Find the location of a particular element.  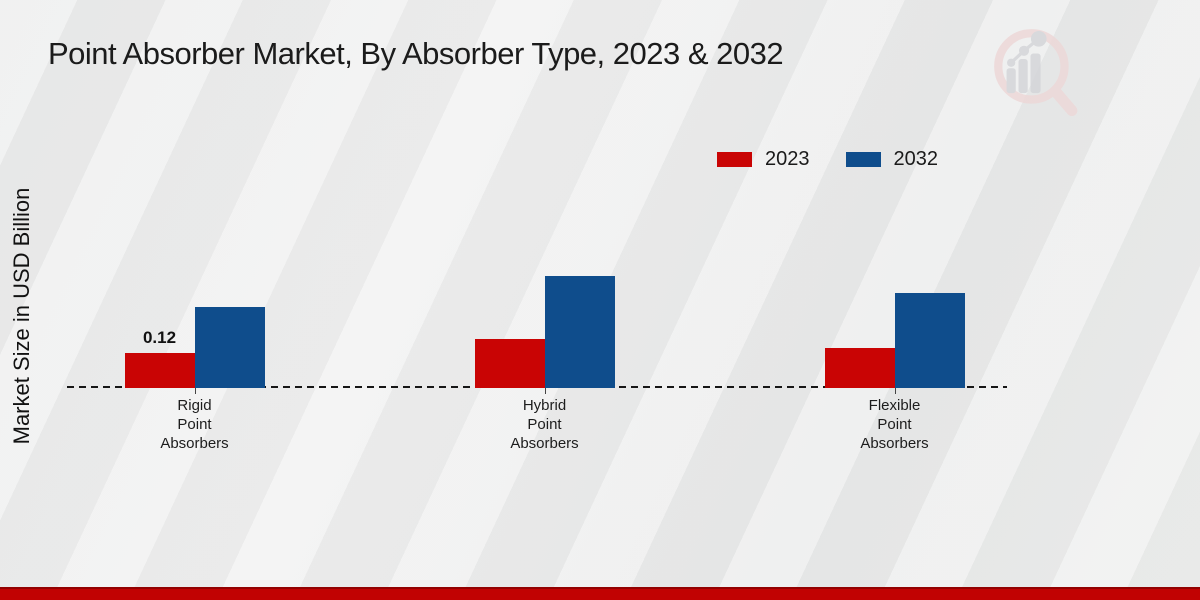

category-label-hybrid-point-absorbers: Hybrid Point Absorbers is located at coordinates (544, 424).